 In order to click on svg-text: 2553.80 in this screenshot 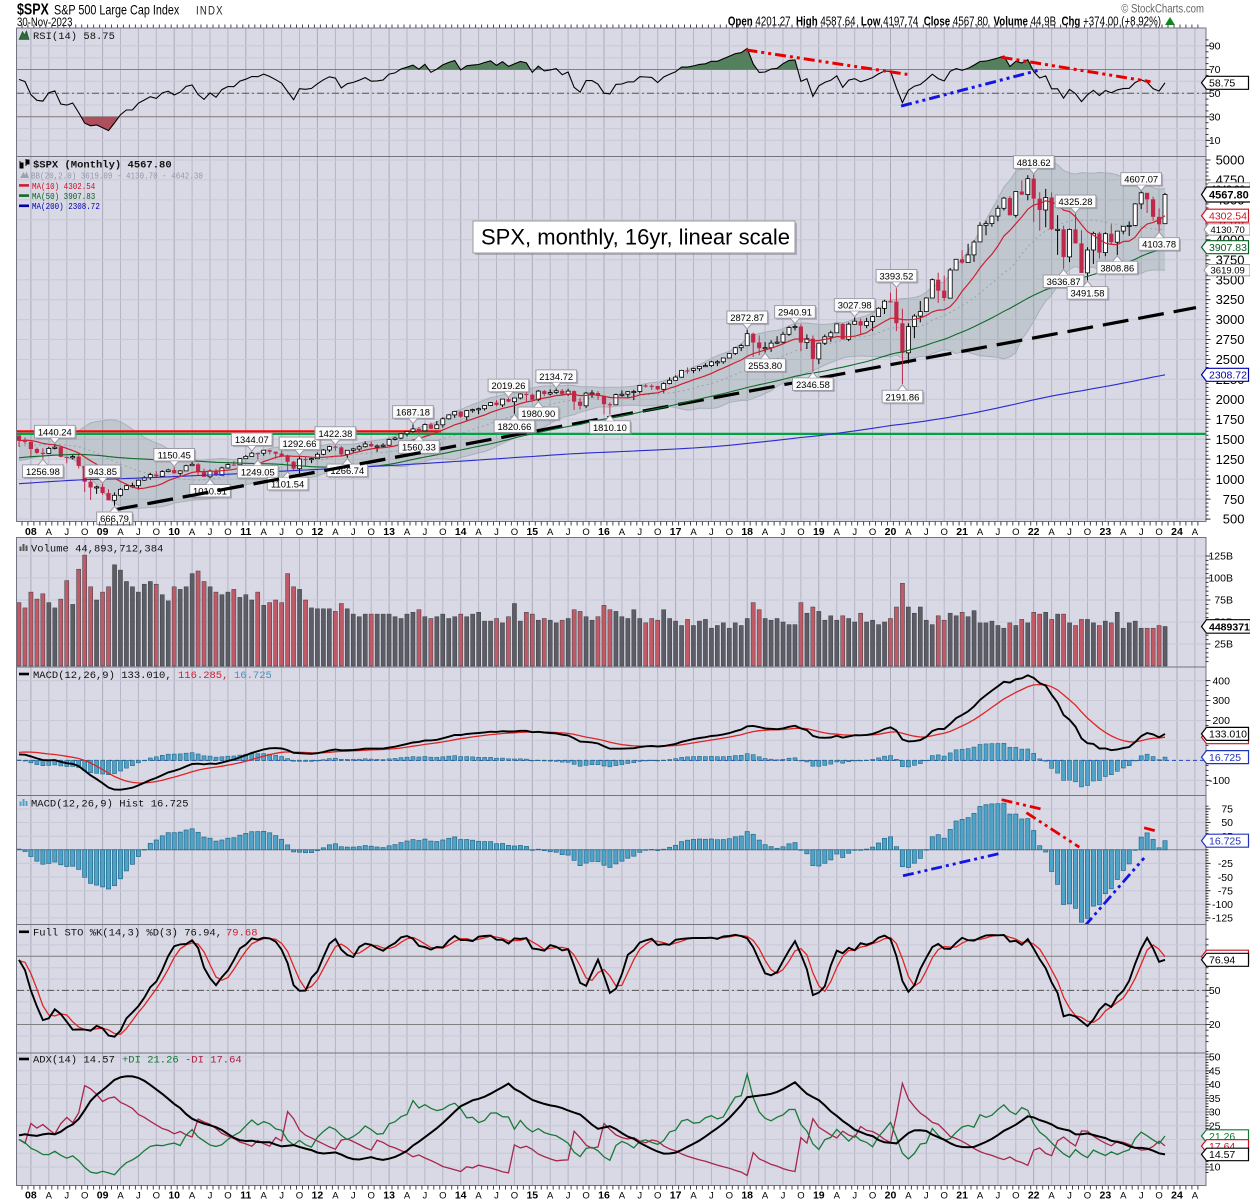, I will do `click(765, 365)`.